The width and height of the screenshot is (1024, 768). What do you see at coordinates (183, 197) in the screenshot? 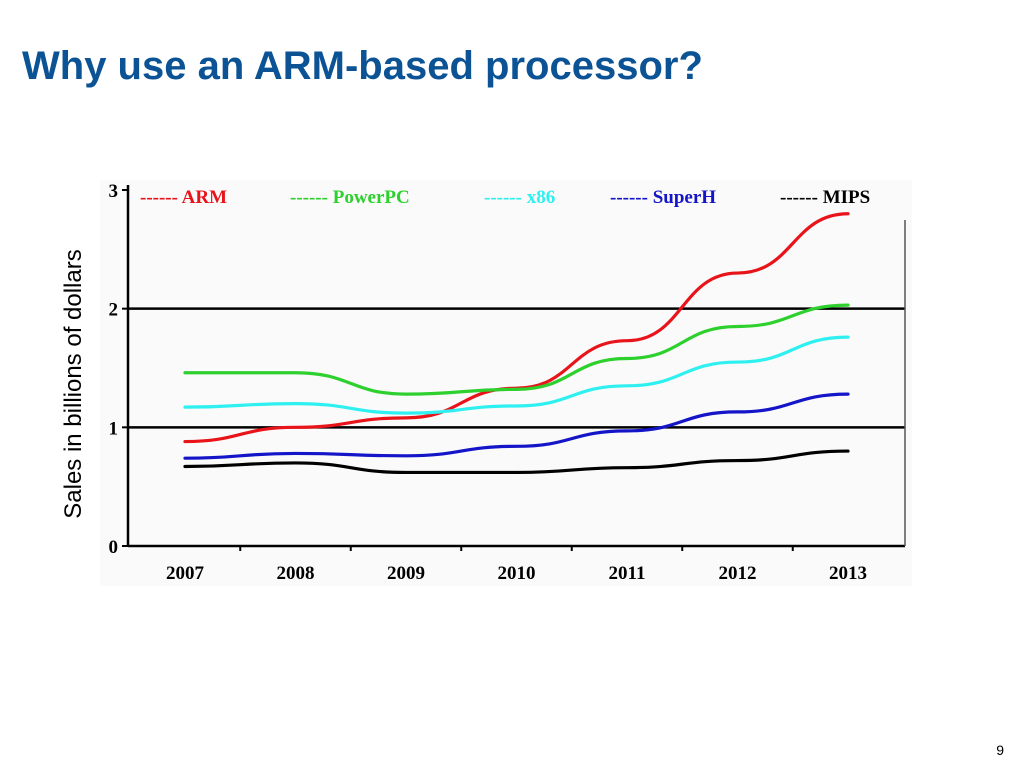
I see `legend-item-arm: ------ ARM` at bounding box center [183, 197].